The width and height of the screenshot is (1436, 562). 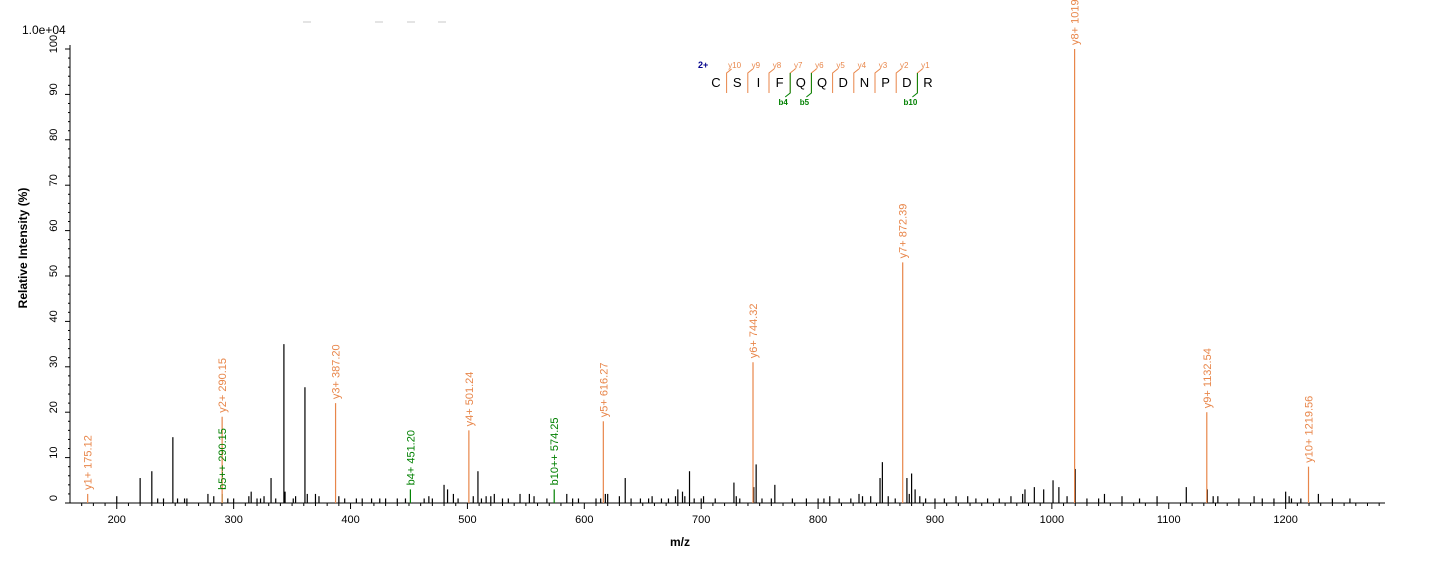 I want to click on intensity-scale-label: 1.0e+04, so click(x=44, y=30).